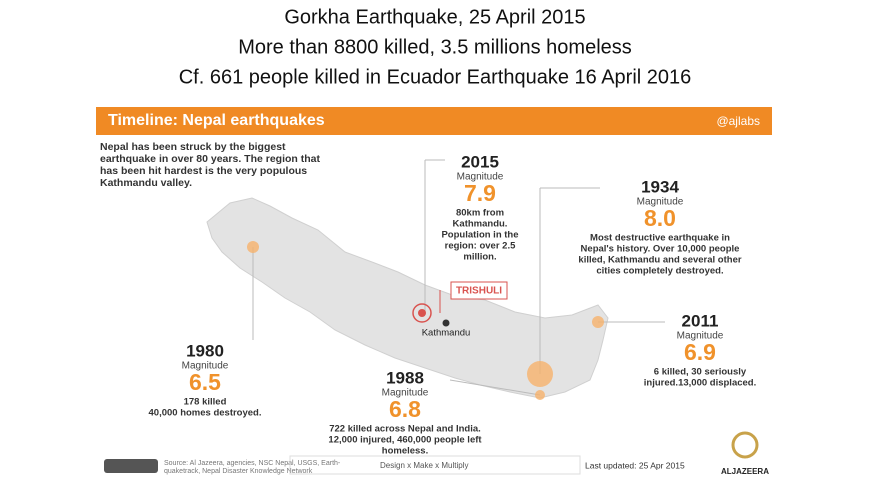 Image resolution: width=870 pixels, height=485 pixels. Describe the element at coordinates (745, 471) in the screenshot. I see `logo-text: ALJAZEERA` at that location.